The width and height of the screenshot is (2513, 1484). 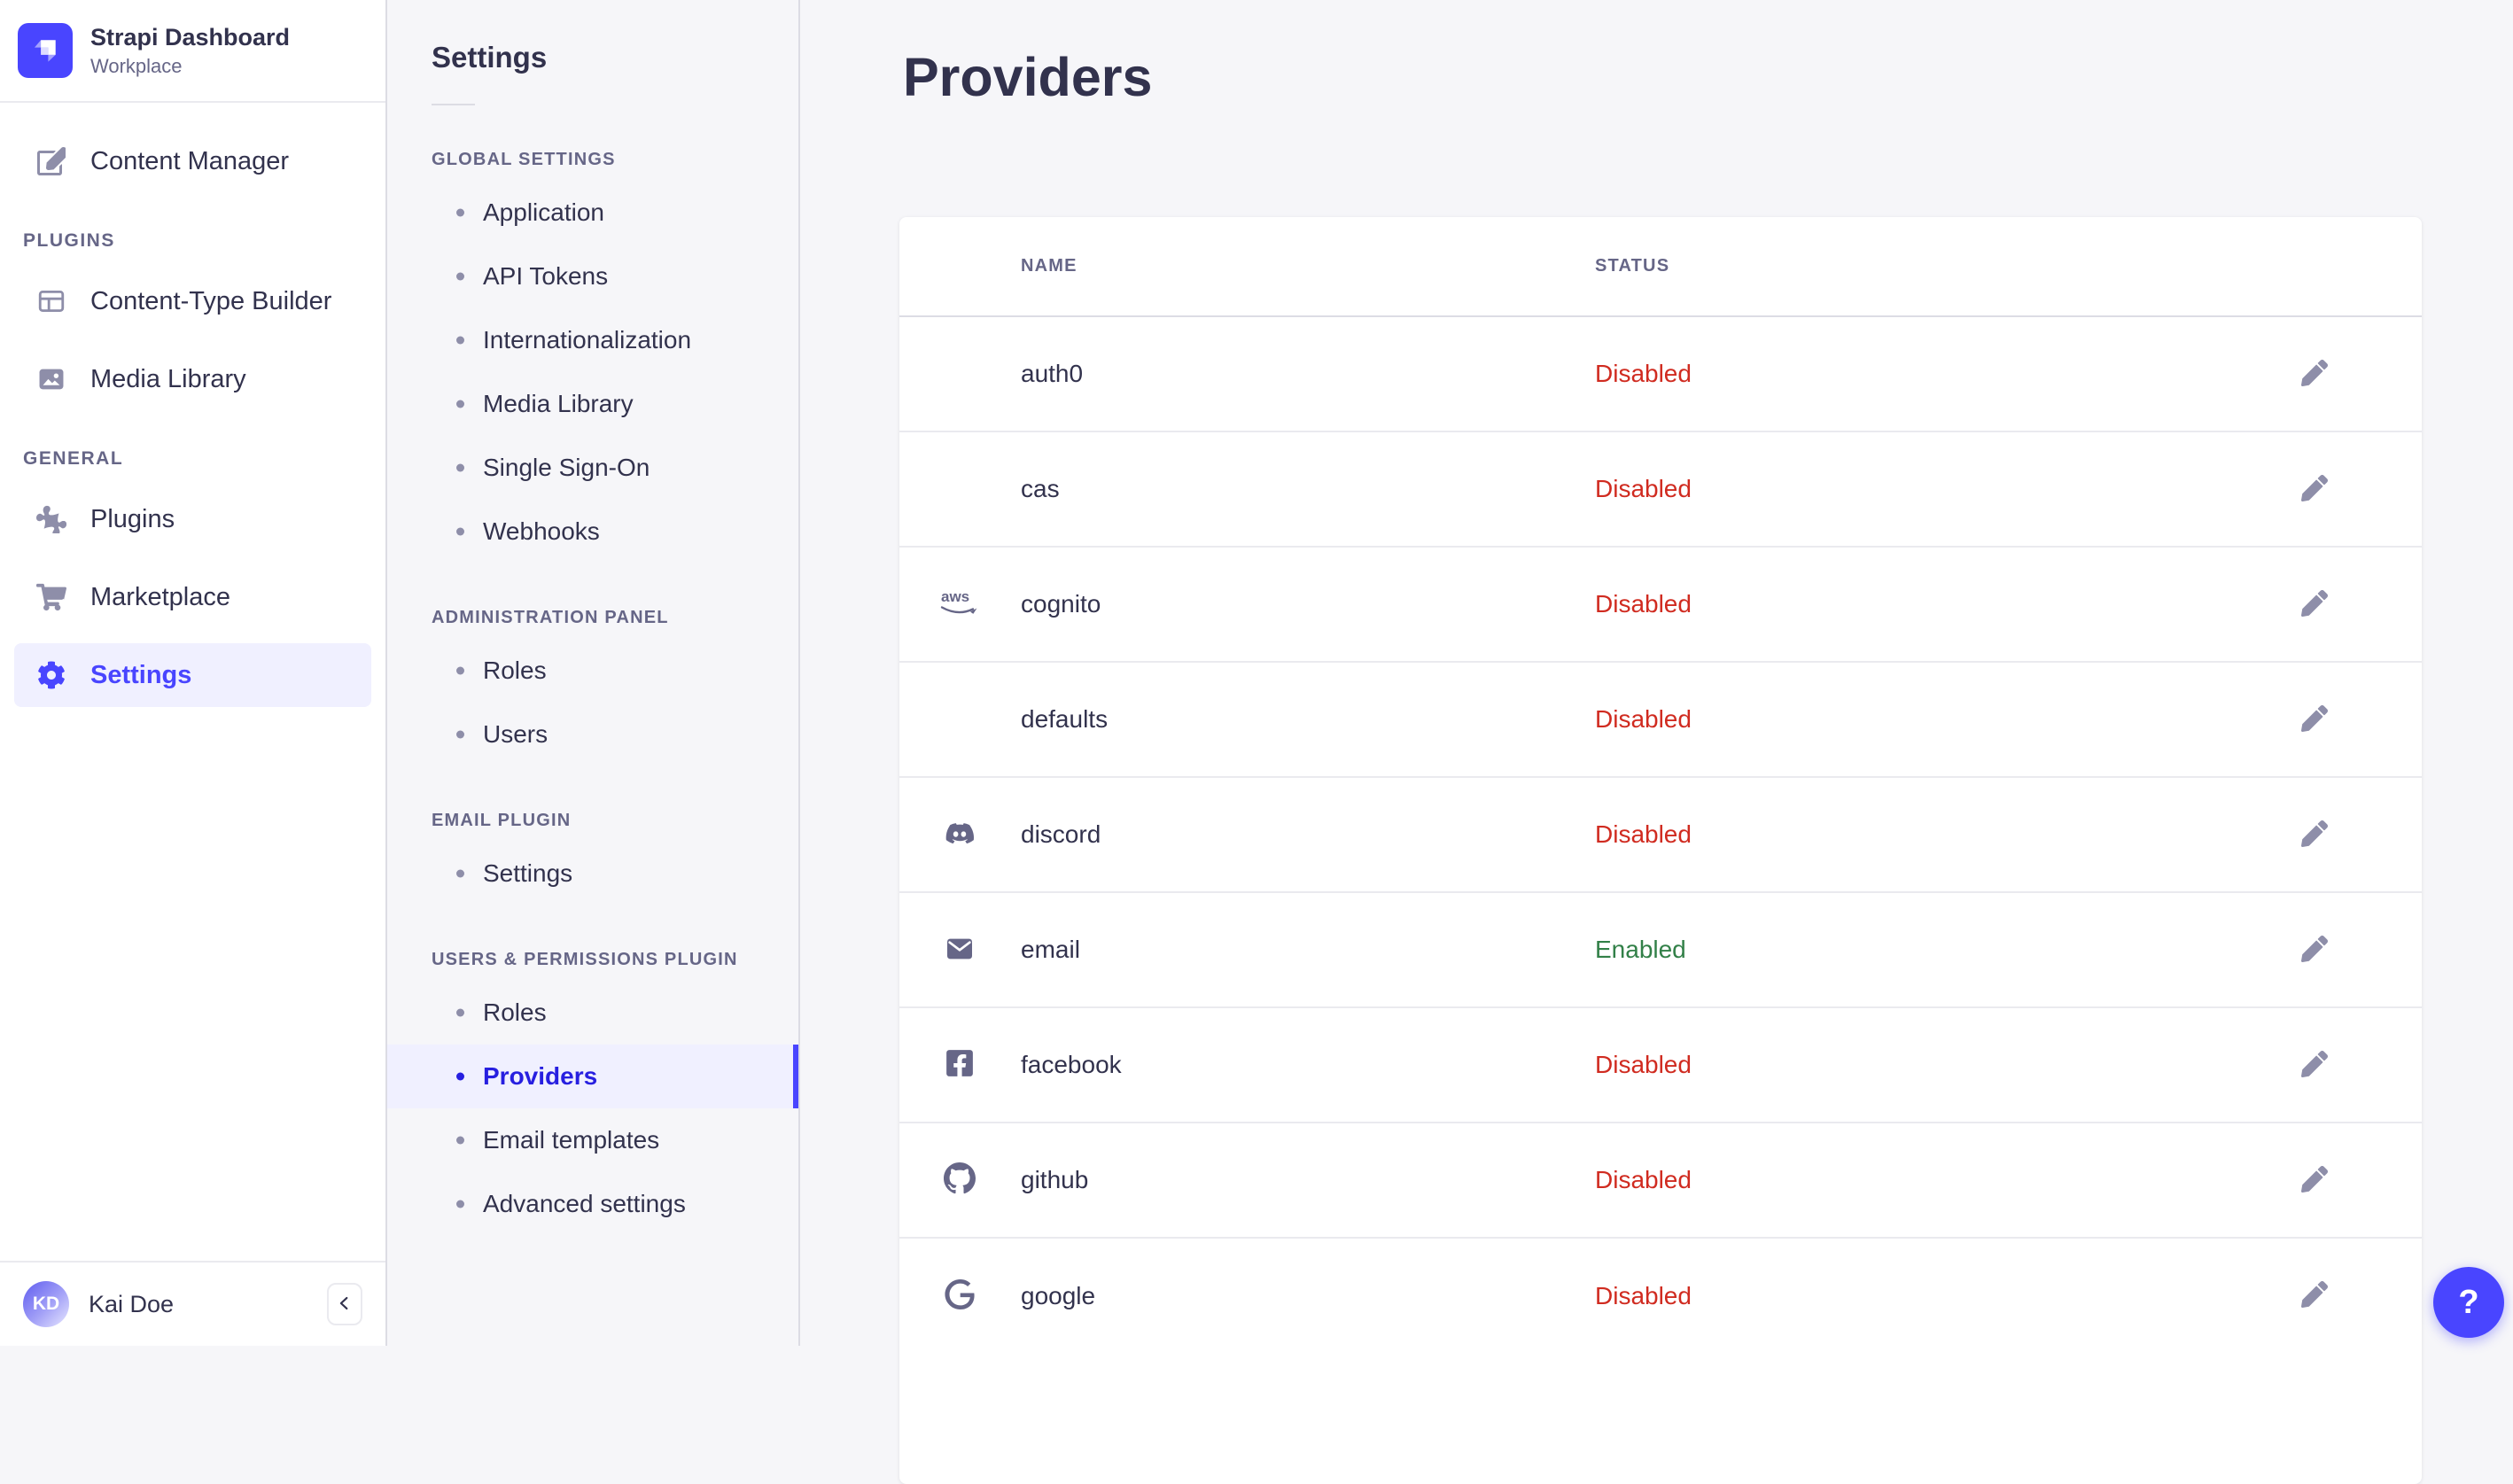 I want to click on settings-nav-item-single-sign-on: Single Sign-On, so click(x=592, y=468).